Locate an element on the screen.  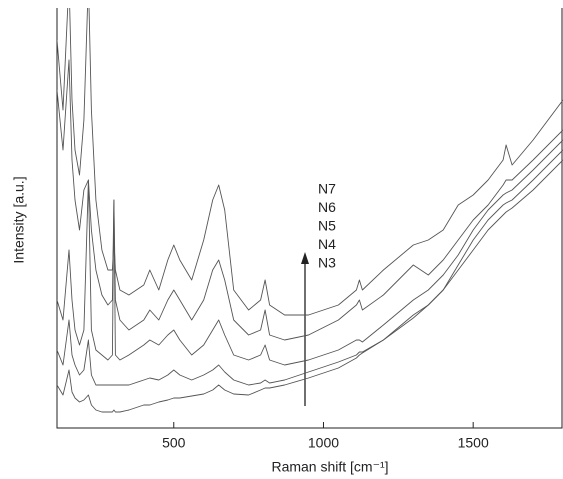
series-annotation: N3 is located at coordinates (327, 263).